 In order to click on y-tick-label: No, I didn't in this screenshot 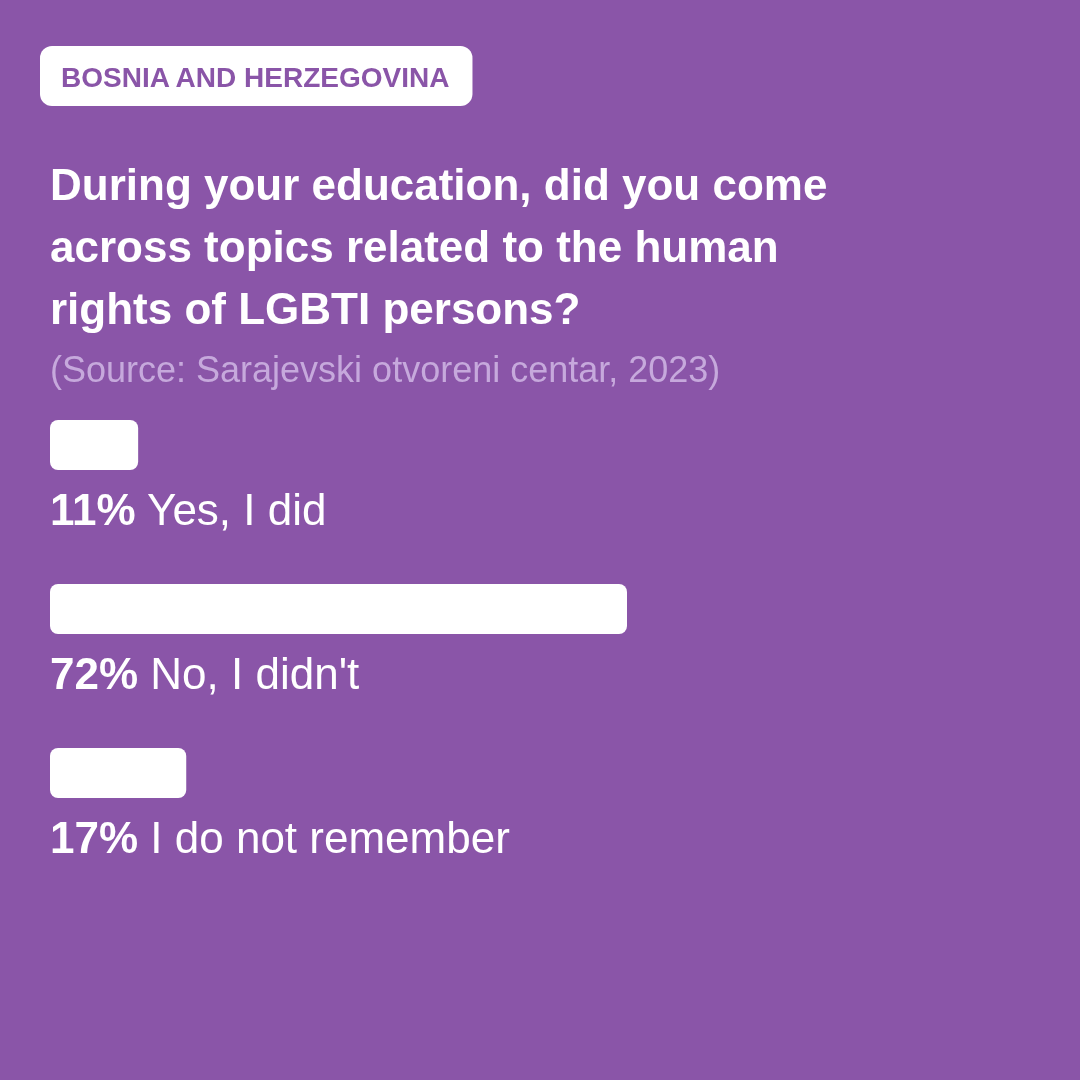, I will do `click(249, 673)`.